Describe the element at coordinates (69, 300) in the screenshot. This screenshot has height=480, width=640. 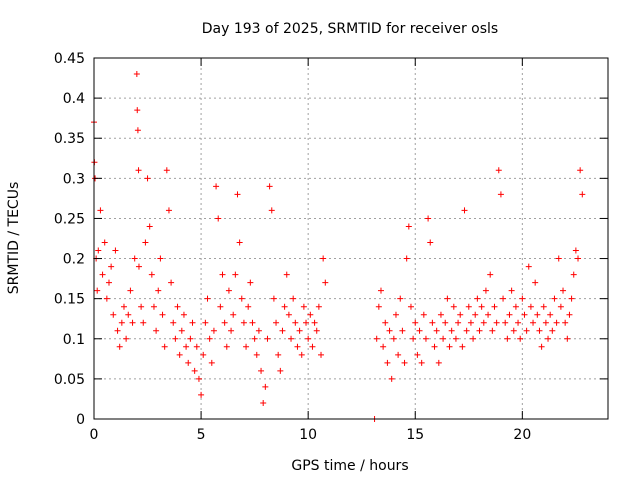
I see `y-tick-label: 0.15` at that location.